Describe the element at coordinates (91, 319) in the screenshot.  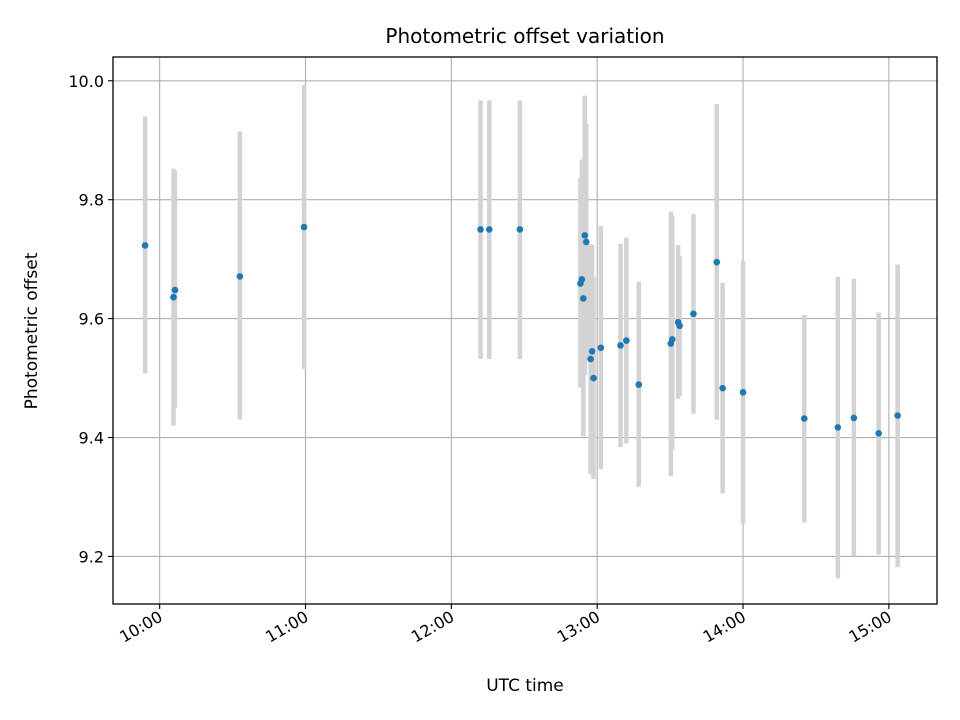
I see `y-tick-label: 9.6` at that location.